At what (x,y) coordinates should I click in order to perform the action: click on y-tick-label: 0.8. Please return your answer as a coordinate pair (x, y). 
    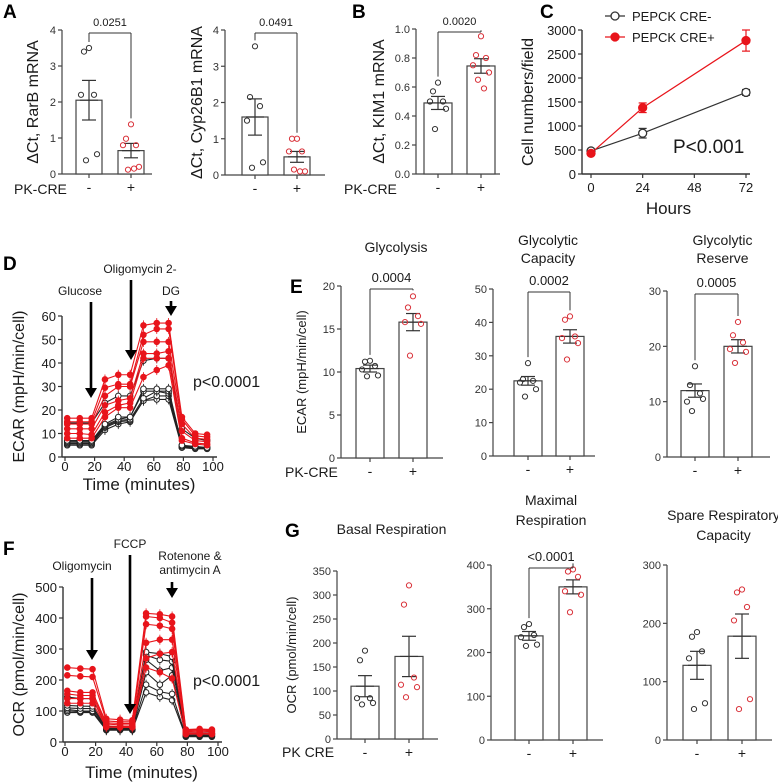
    Looking at the image, I should click on (402, 59).